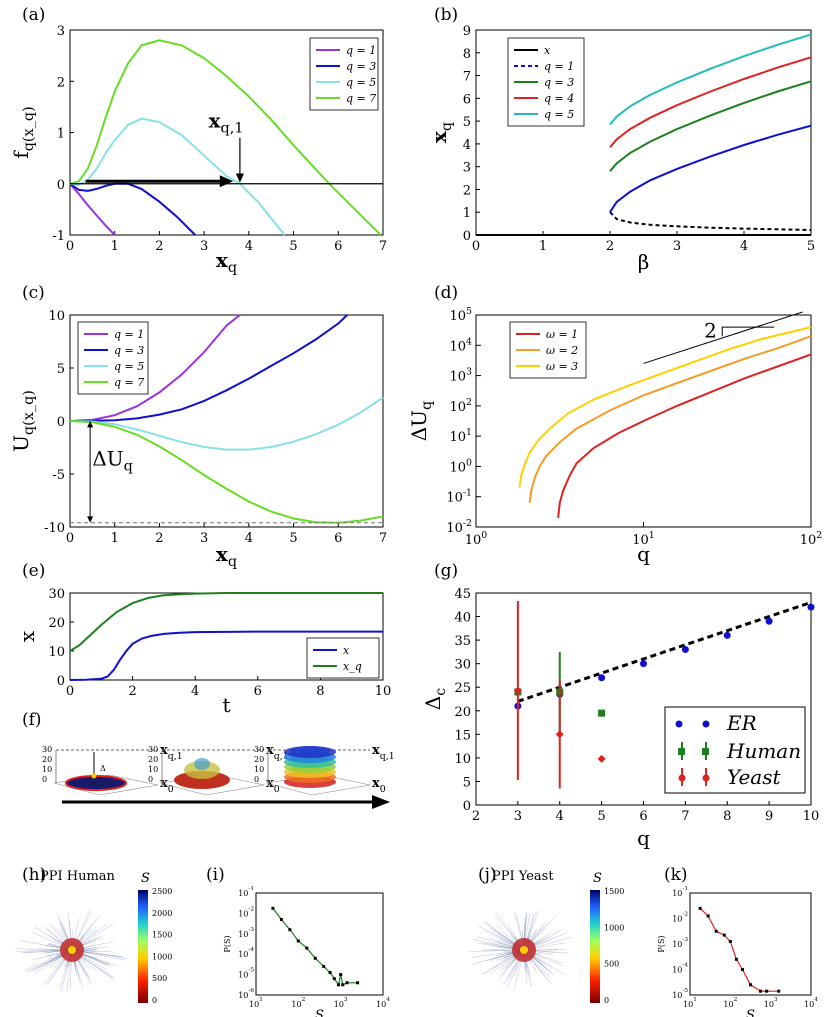 The width and height of the screenshot is (831, 1017). What do you see at coordinates (750, 1012) in the screenshot?
I see `panel-k-x-label: S` at bounding box center [750, 1012].